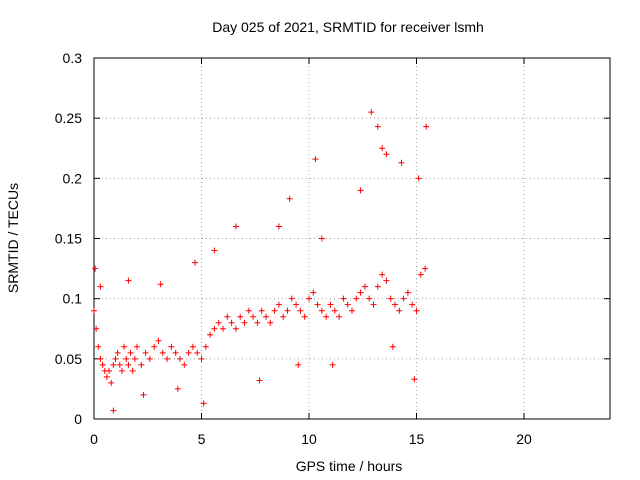 The height and width of the screenshot is (480, 640). I want to click on y-tick-label: 0.3, so click(73, 58).